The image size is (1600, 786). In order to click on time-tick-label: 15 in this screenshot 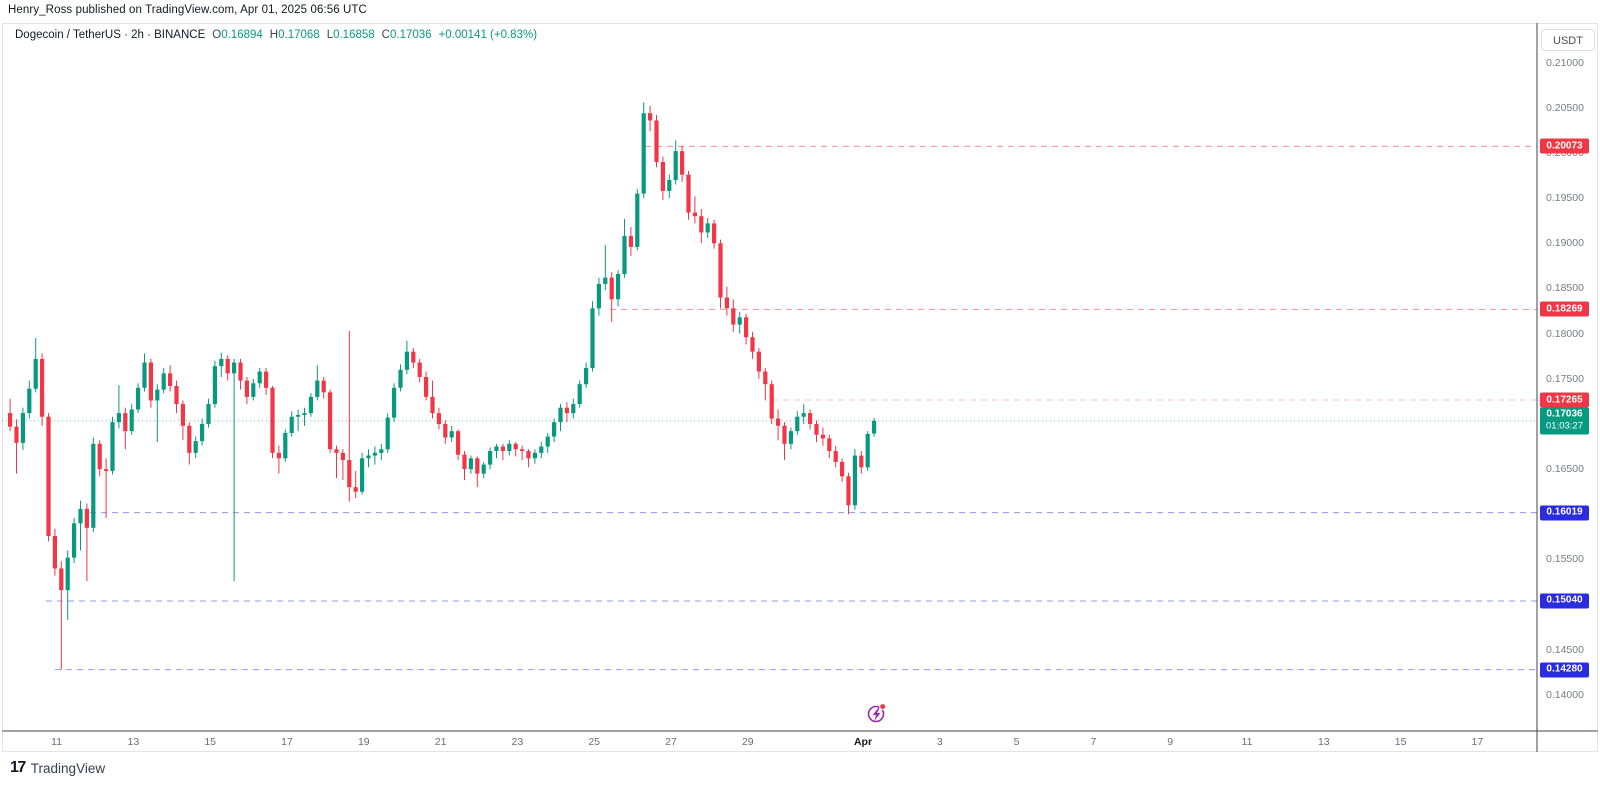, I will do `click(210, 742)`.